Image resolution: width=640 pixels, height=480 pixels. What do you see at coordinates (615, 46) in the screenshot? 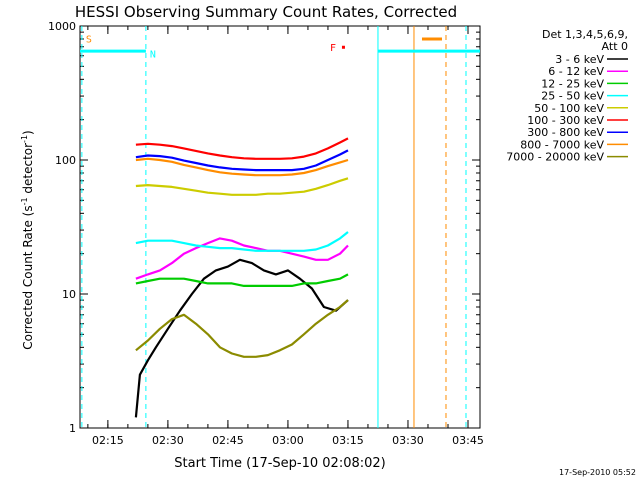
I see `legend-title-line-2: Att 0` at bounding box center [615, 46].